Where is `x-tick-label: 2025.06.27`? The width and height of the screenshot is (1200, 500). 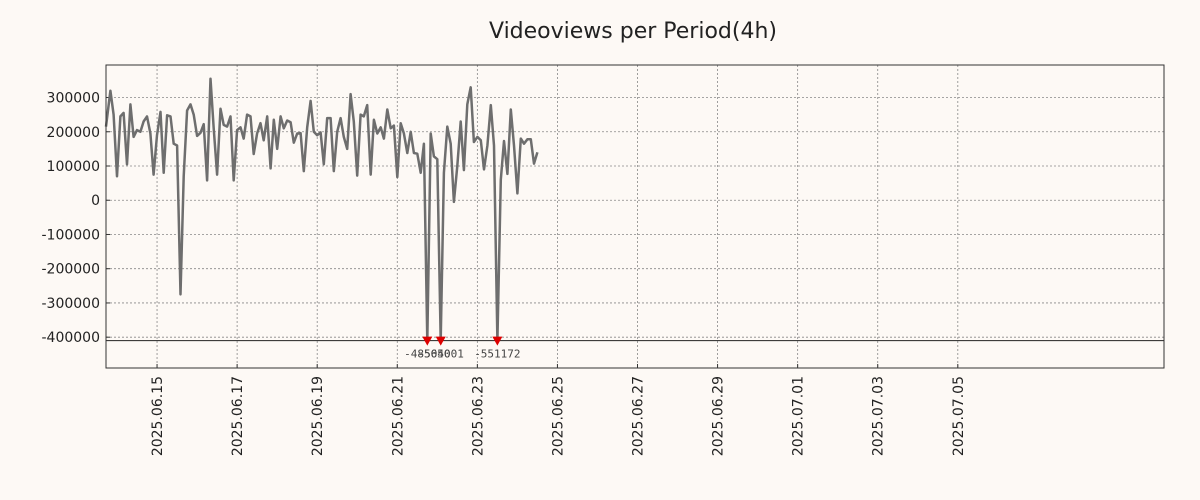 x-tick-label: 2025.06.27 is located at coordinates (639, 416).